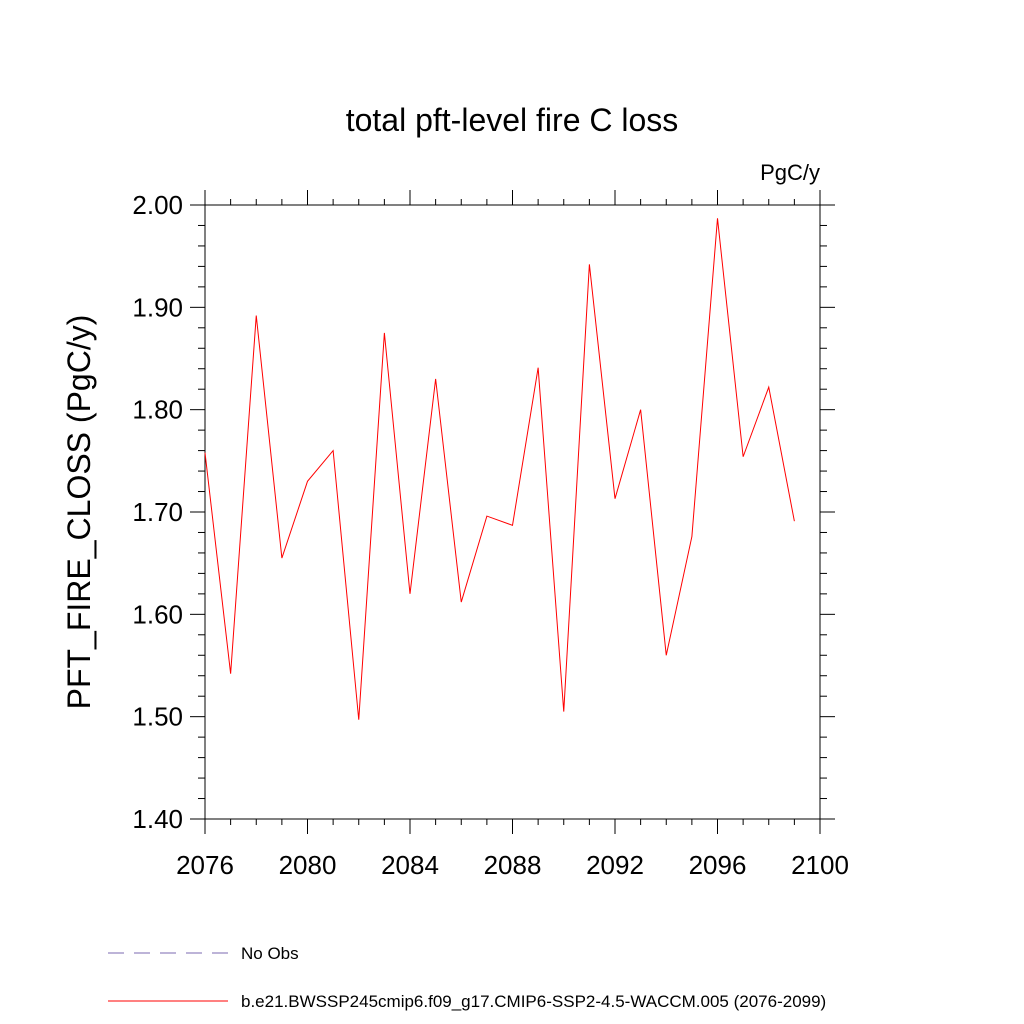 The height and width of the screenshot is (1024, 1024). I want to click on chart-title: total pft-level fire C loss, so click(512, 120).